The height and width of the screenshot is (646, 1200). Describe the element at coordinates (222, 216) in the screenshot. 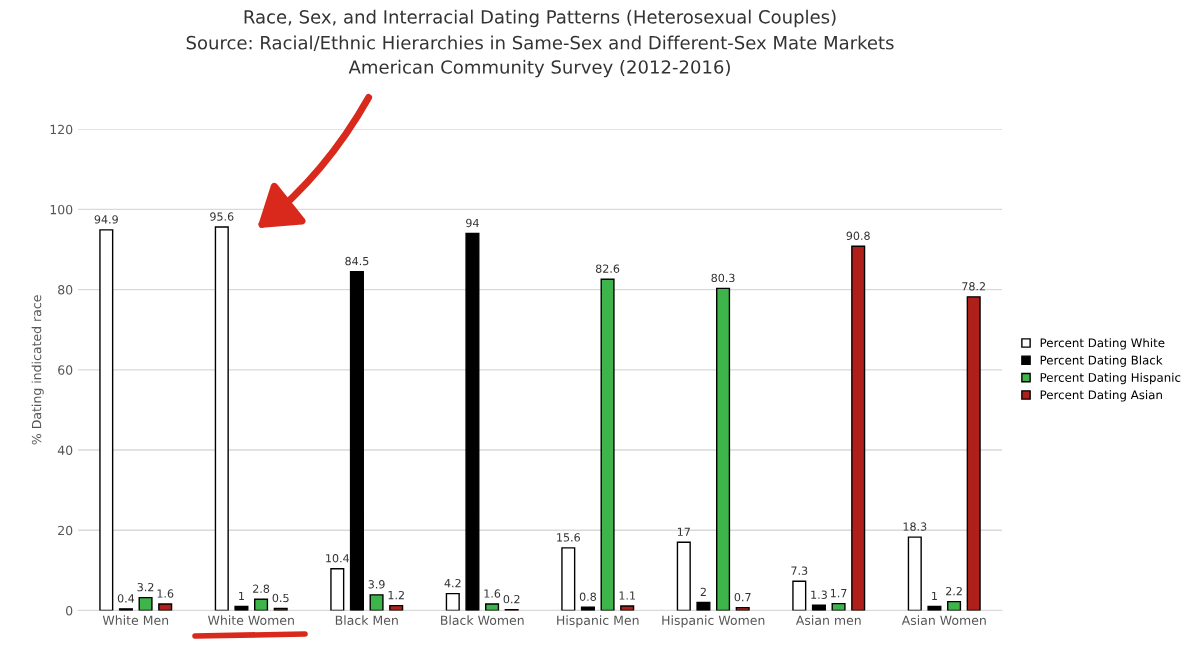

I see `data-label: 95.6` at that location.